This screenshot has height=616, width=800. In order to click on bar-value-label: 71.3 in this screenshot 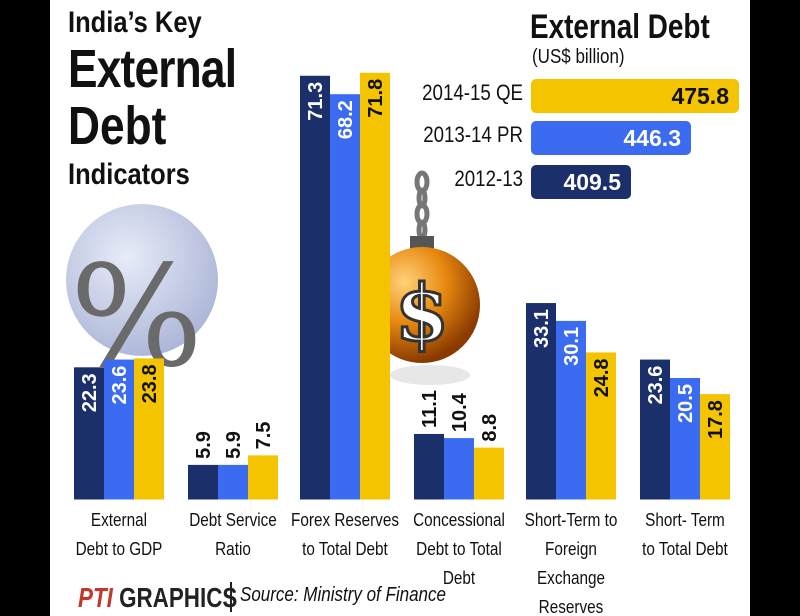, I will do `click(316, 101)`.